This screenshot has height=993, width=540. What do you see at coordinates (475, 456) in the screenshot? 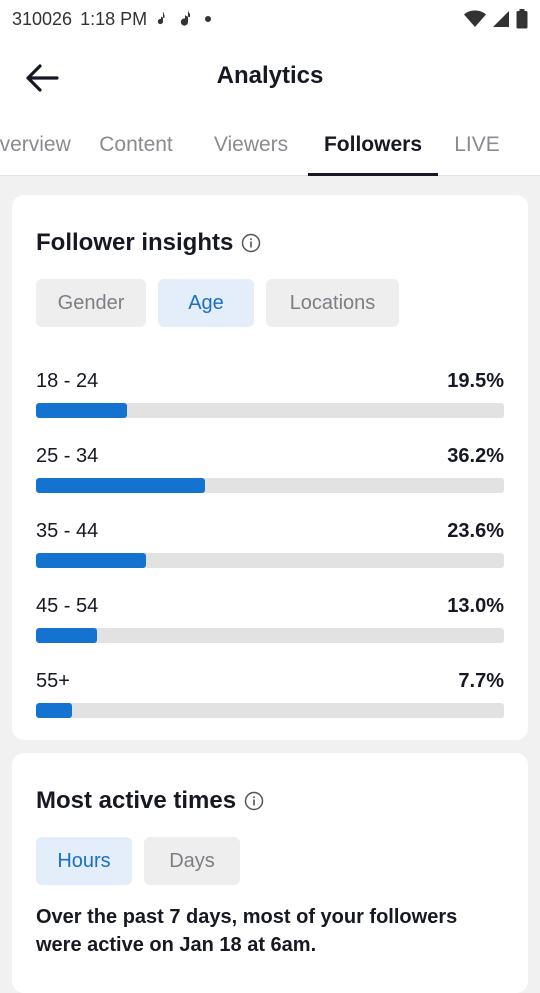
I see `age-percent-value: 36.2%` at bounding box center [475, 456].